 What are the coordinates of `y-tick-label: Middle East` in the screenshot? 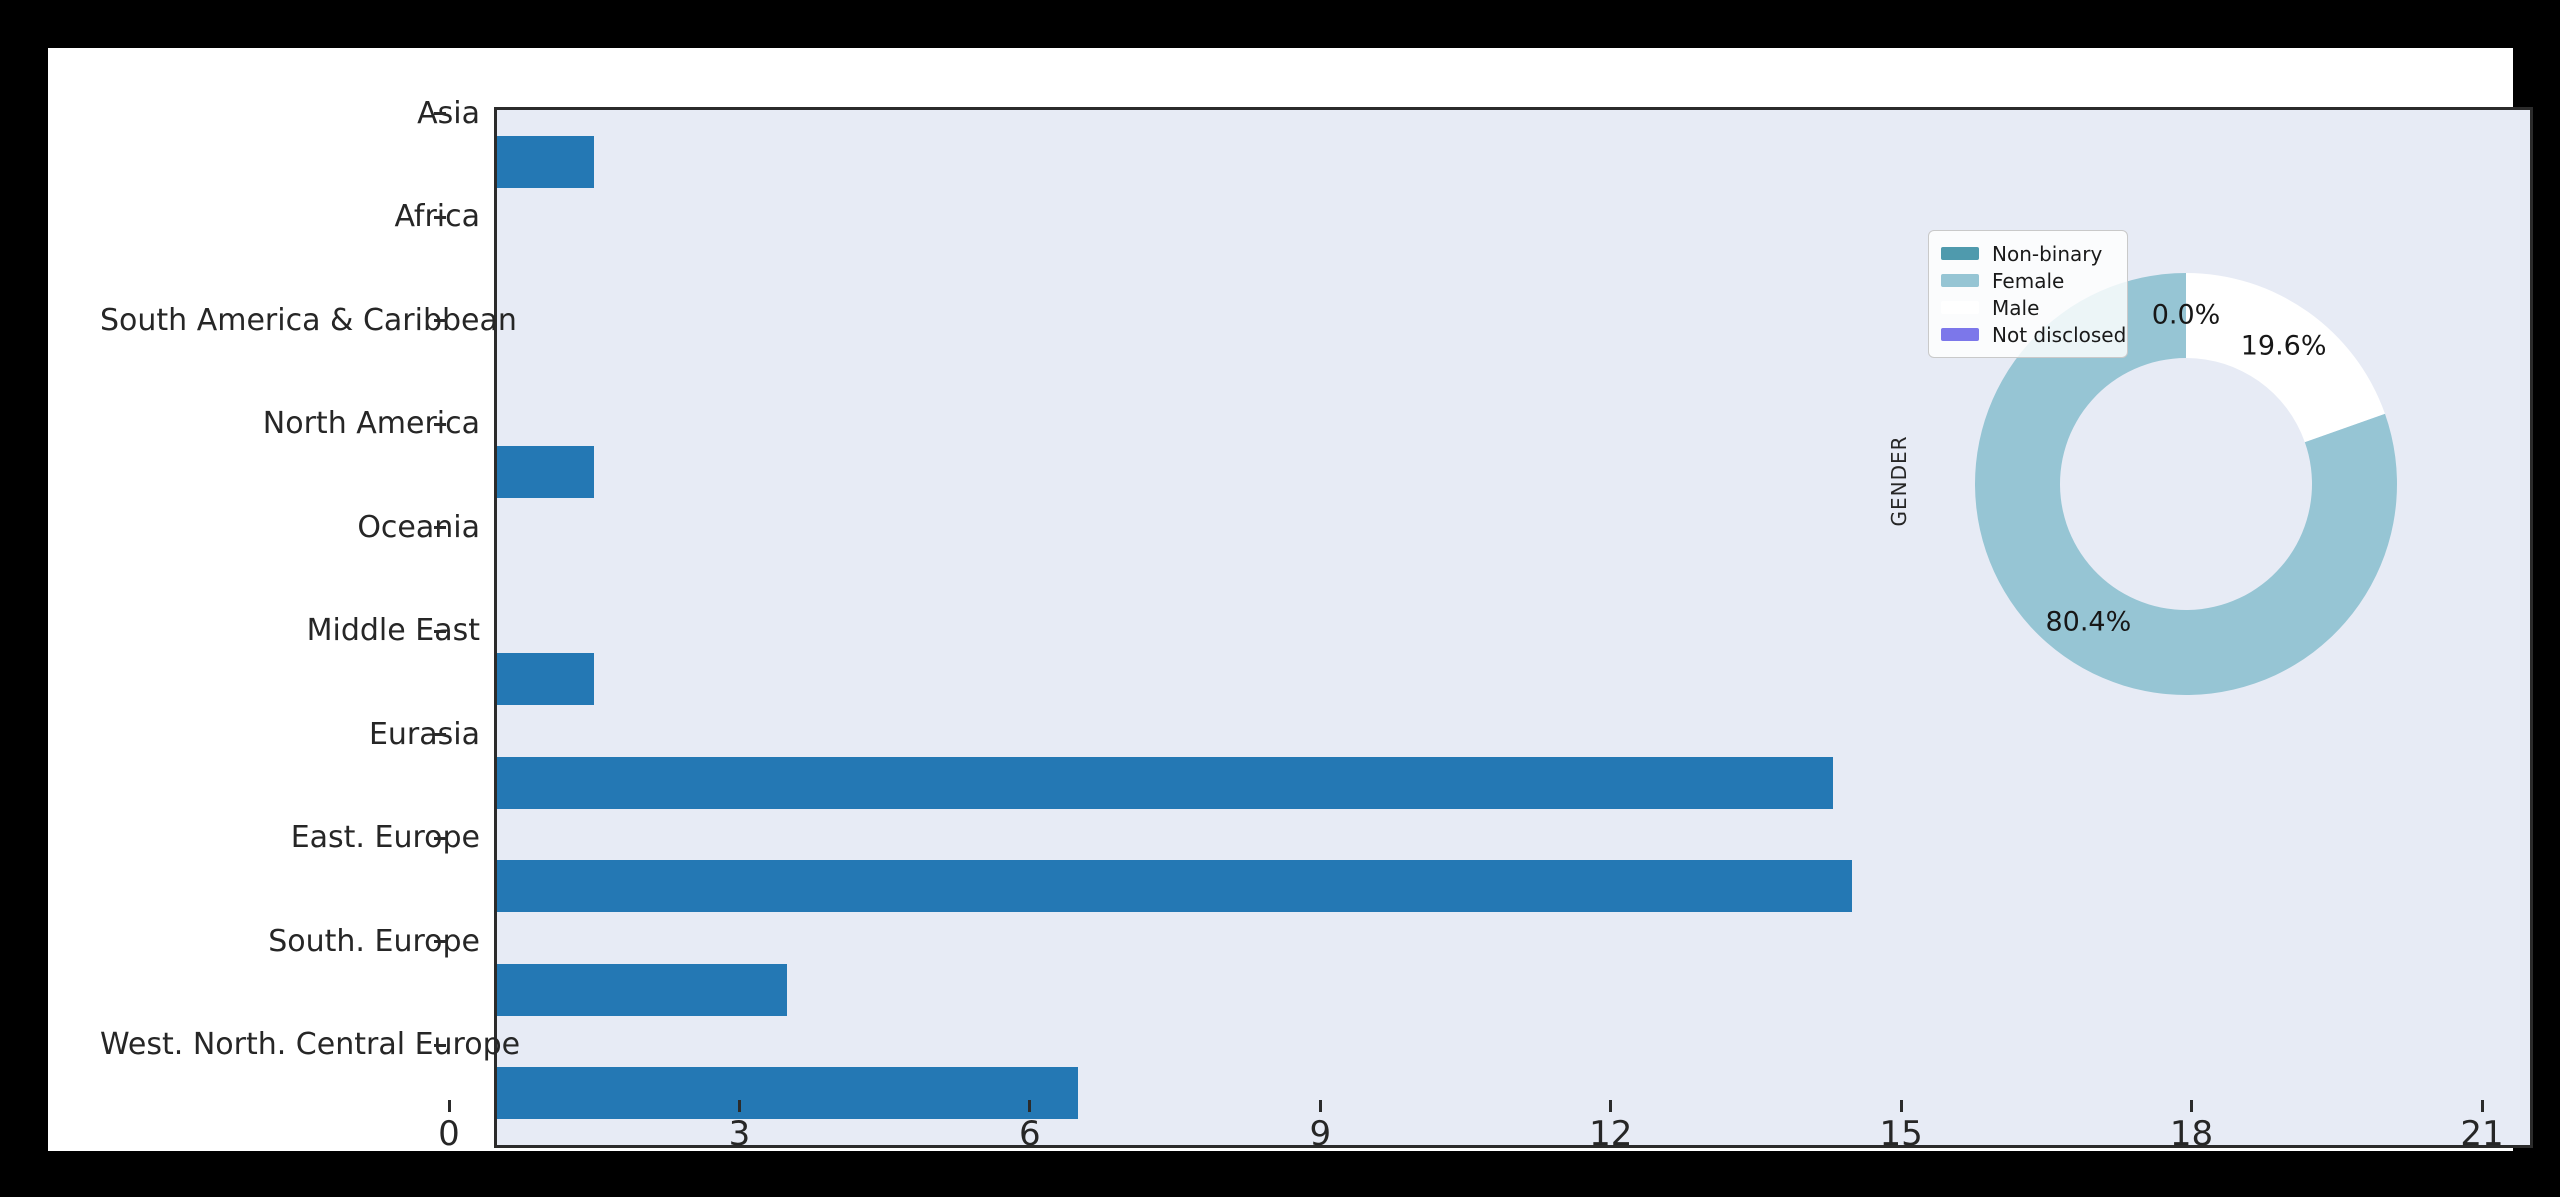 It's located at (393, 631).